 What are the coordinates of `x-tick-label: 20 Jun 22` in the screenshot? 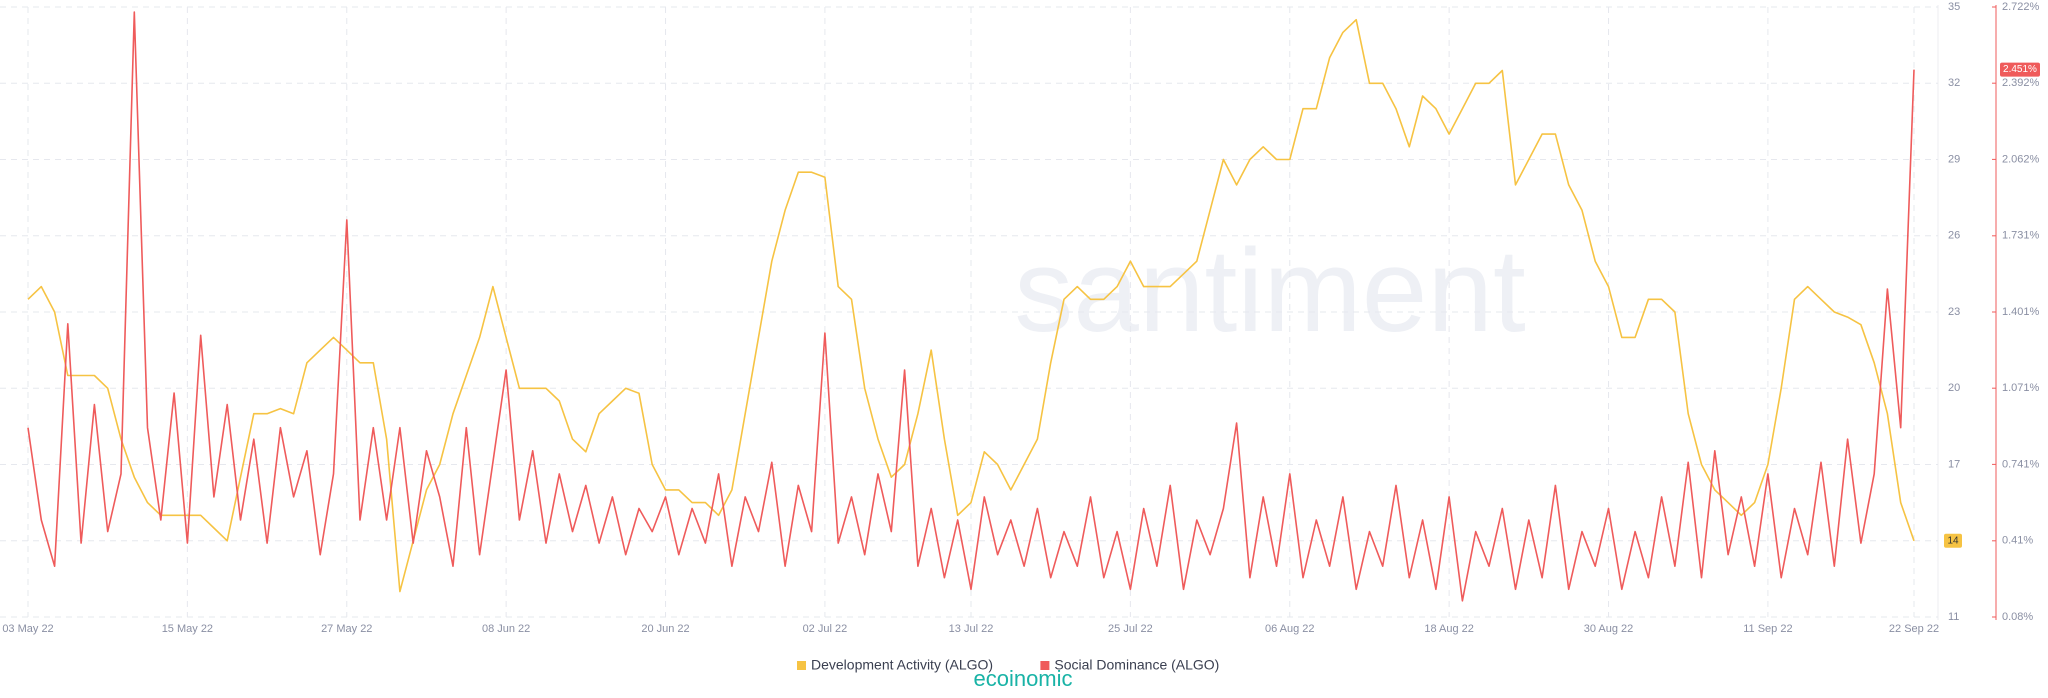 It's located at (665, 629).